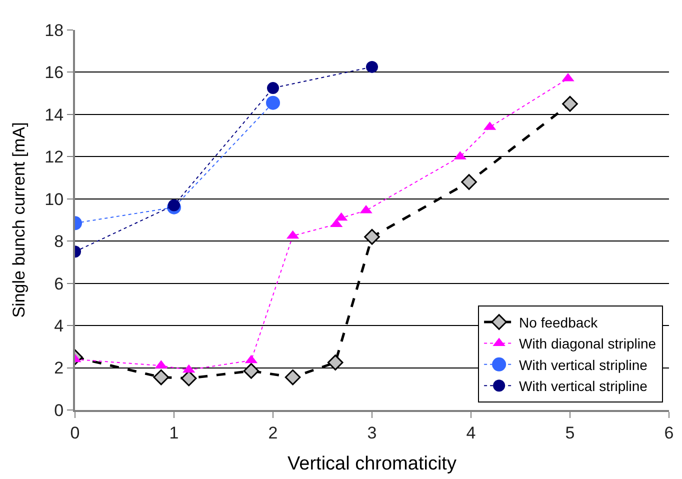 Image resolution: width=682 pixels, height=479 pixels. Describe the element at coordinates (59, 326) in the screenshot. I see `y-tick-label: 4` at that location.